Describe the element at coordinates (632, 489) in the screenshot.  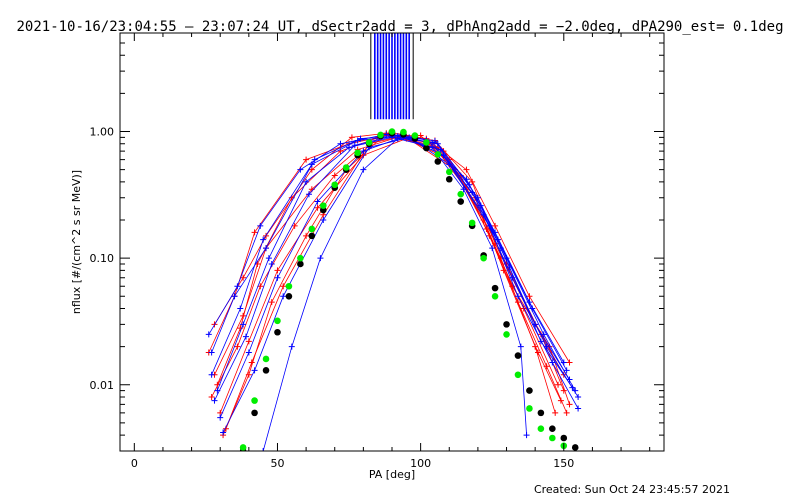
I see `created-timestamp: Created: Sun Oct 24 23:45:57 2021` at that location.